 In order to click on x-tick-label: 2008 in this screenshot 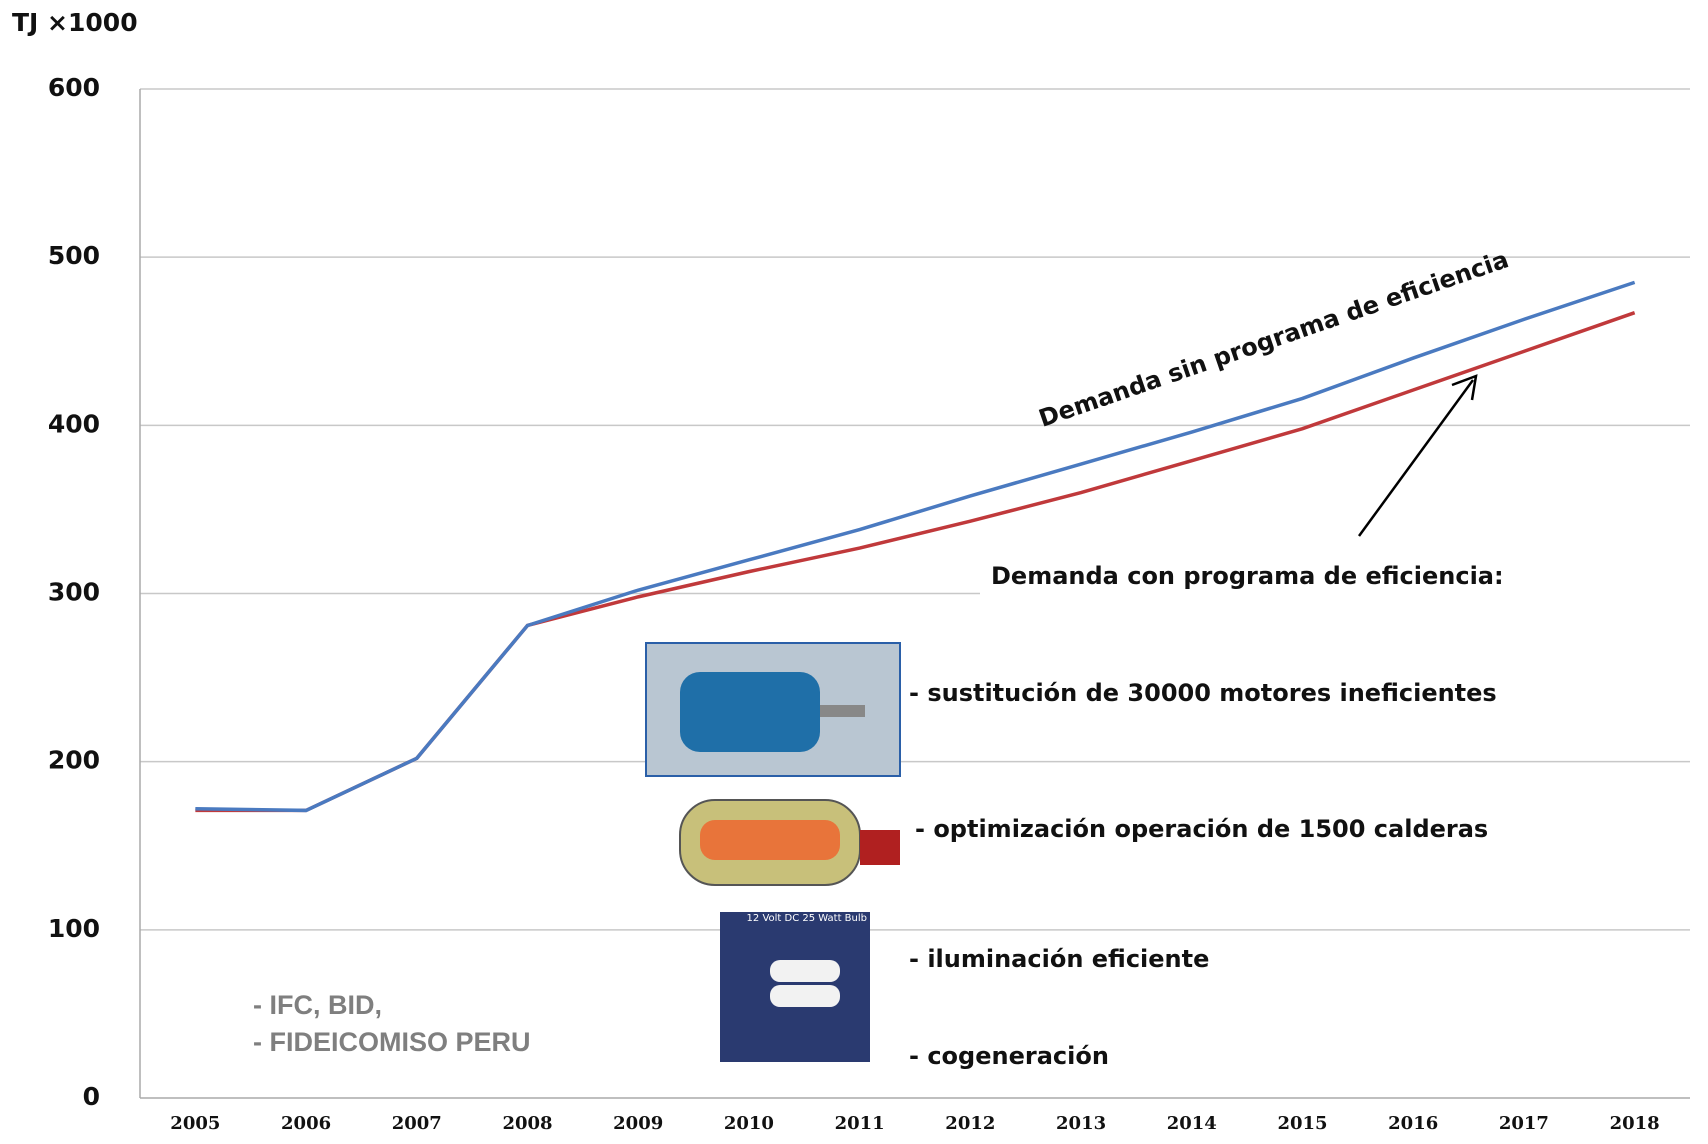, I will do `click(527, 1123)`.